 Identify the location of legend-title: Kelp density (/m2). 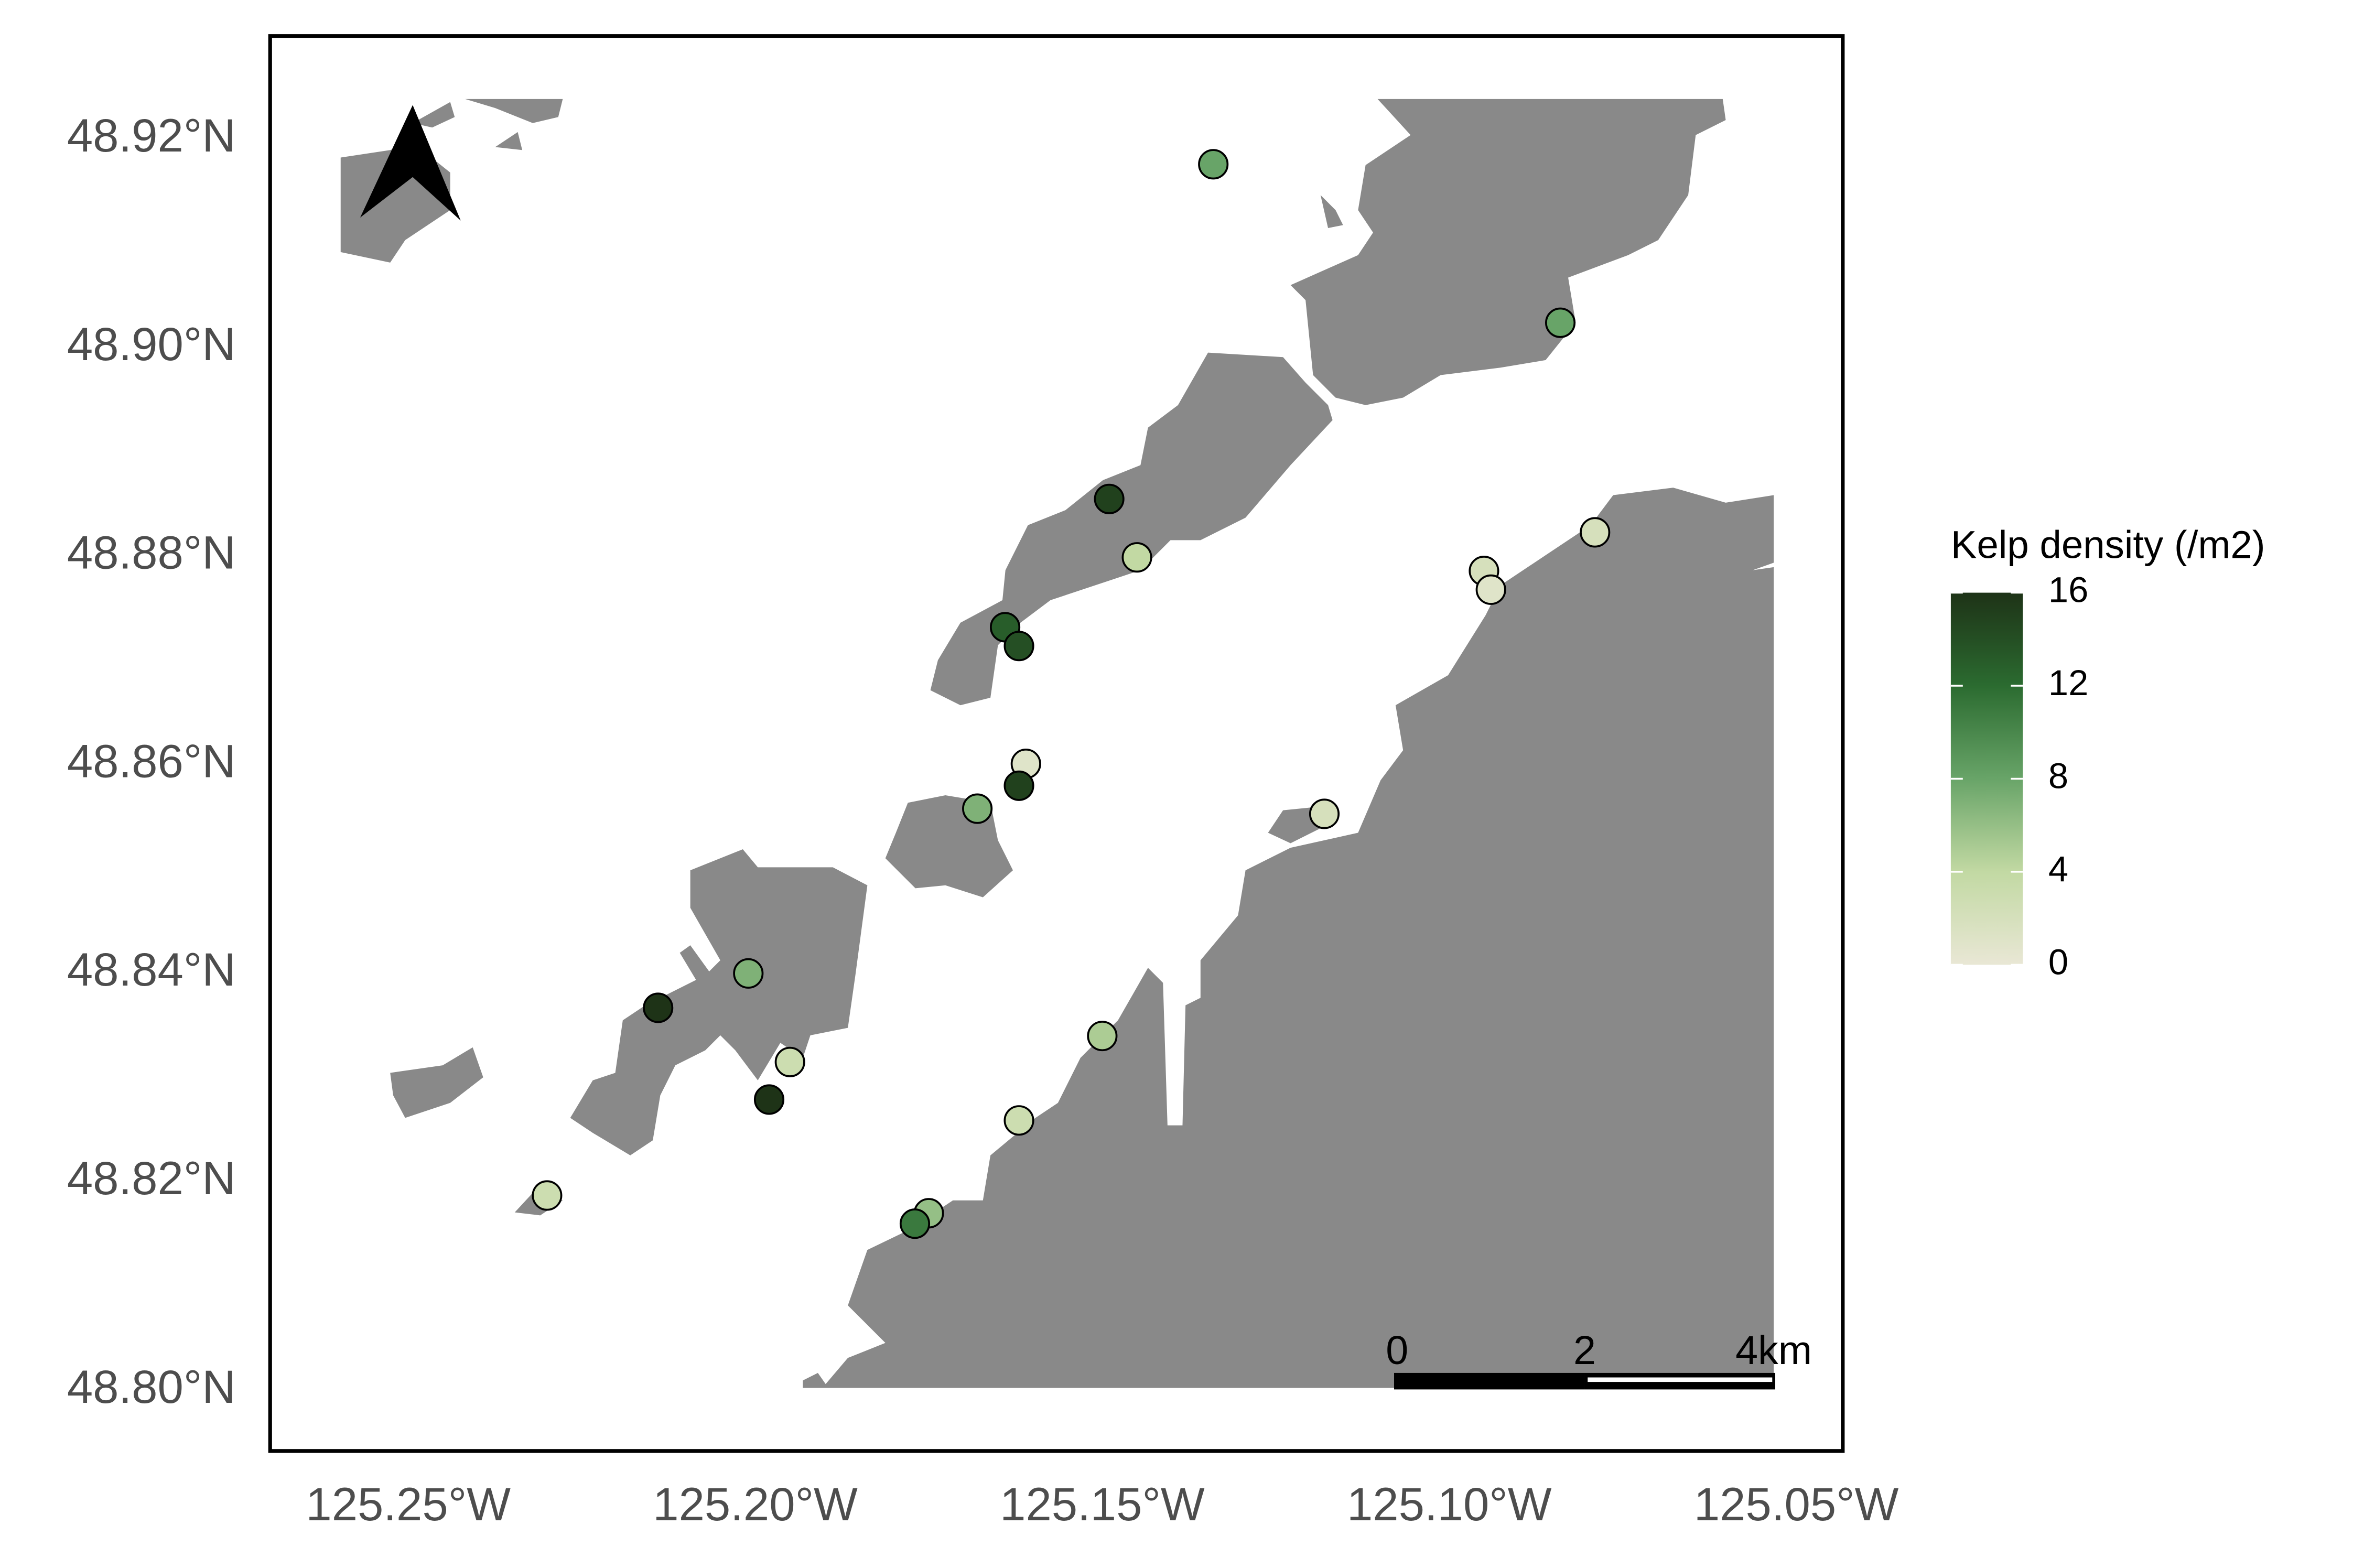
(2108, 544).